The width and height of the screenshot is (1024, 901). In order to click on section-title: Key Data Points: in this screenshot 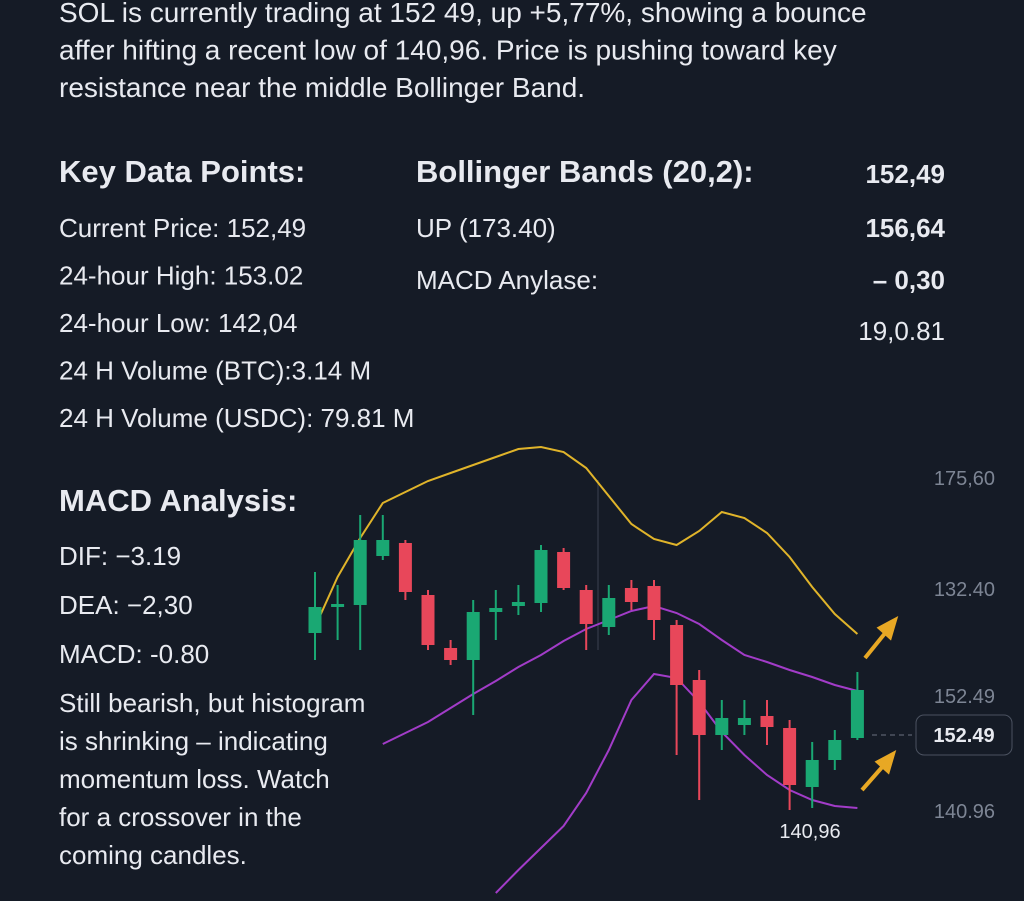, I will do `click(182, 171)`.